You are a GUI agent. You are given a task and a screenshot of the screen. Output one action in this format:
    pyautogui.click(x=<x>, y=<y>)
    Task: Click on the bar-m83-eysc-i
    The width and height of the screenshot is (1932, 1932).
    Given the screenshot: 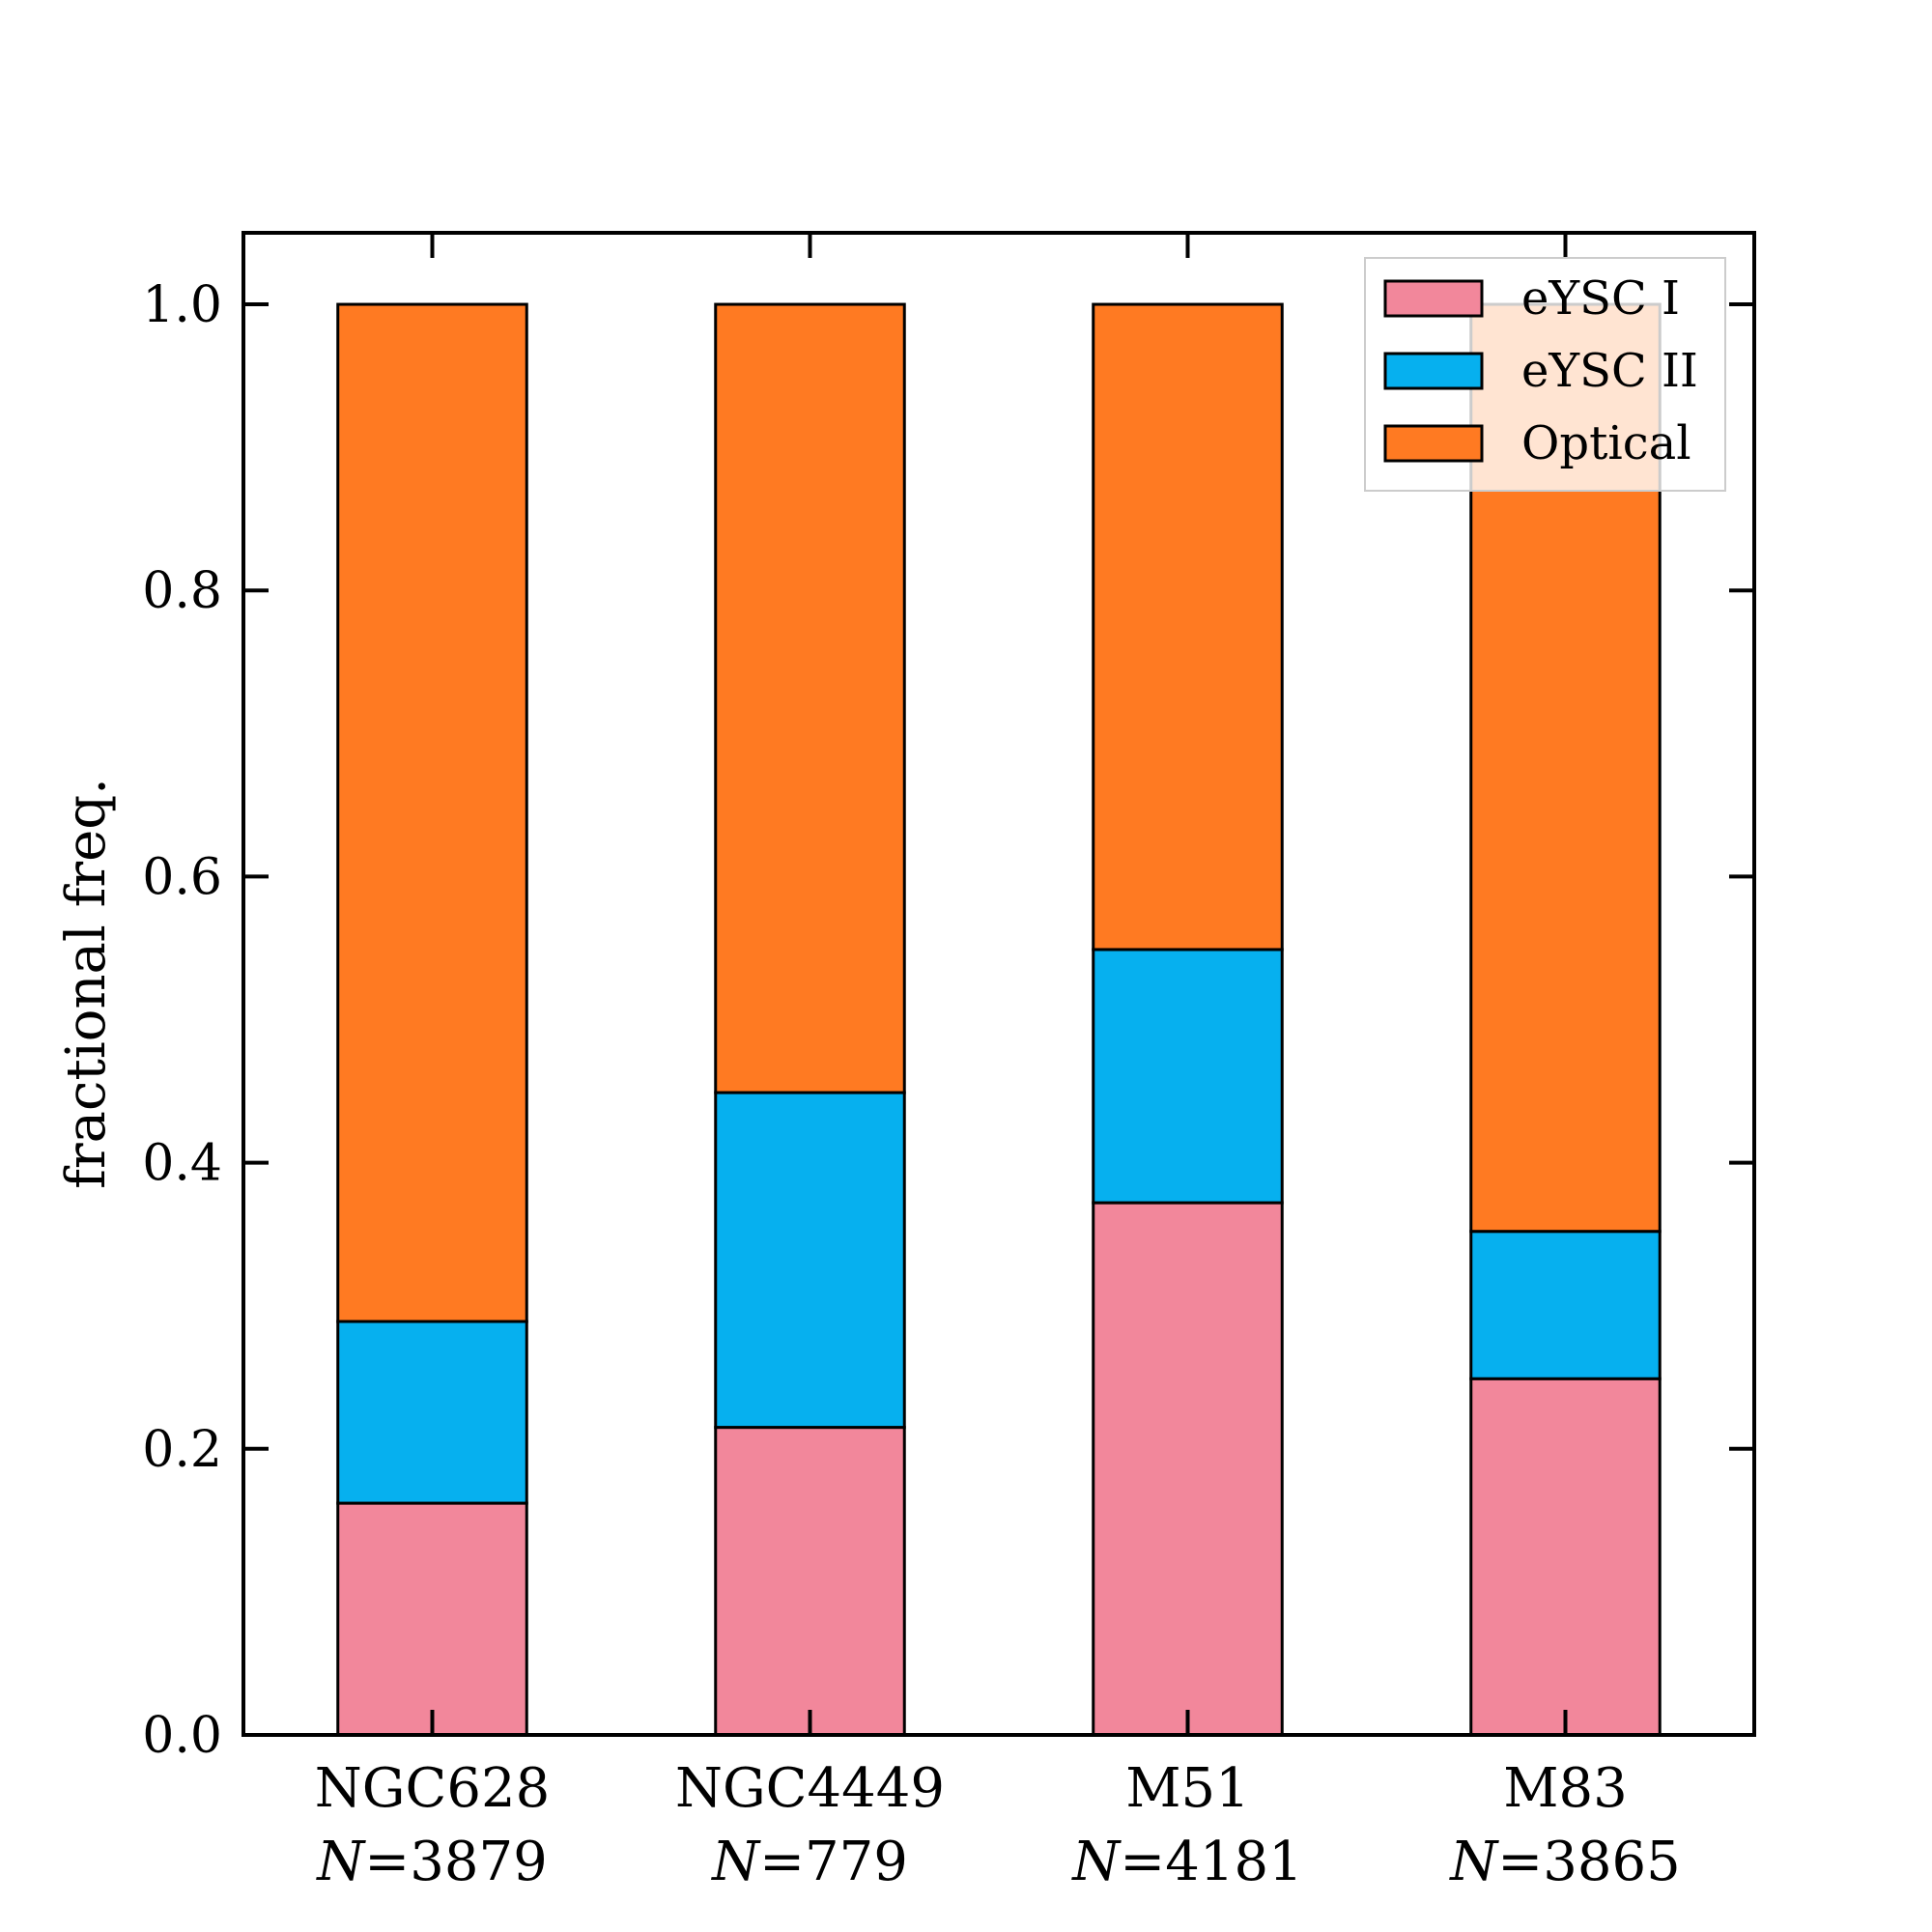 What is the action you would take?
    pyautogui.click(x=1565, y=1557)
    